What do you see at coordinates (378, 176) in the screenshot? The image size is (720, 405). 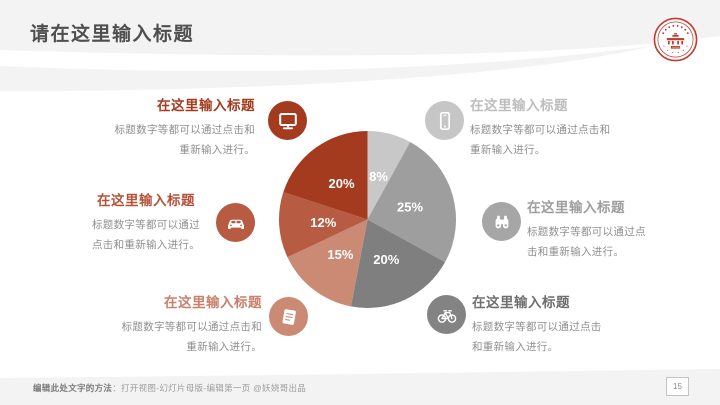 I see `pie-slice-label: 8%` at bounding box center [378, 176].